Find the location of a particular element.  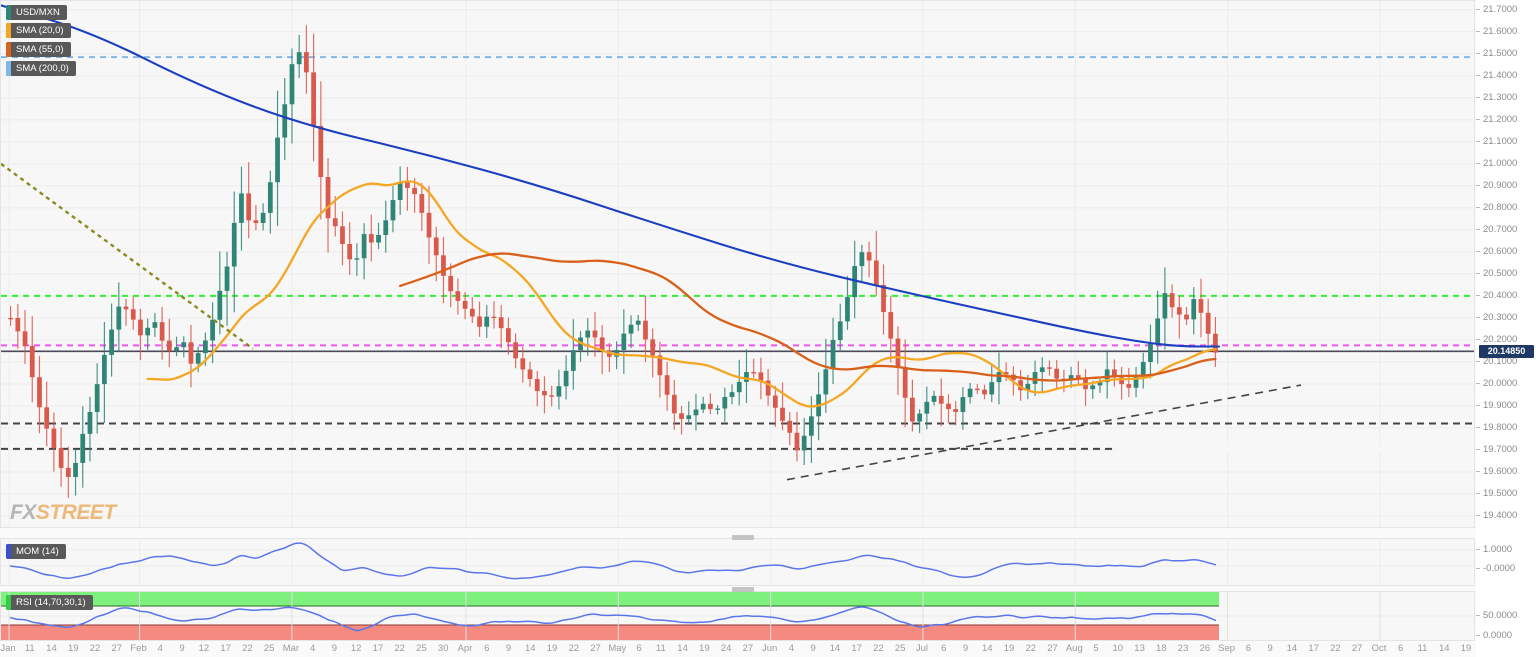

legend-sma55: SMA (55,0) is located at coordinates (38, 49).